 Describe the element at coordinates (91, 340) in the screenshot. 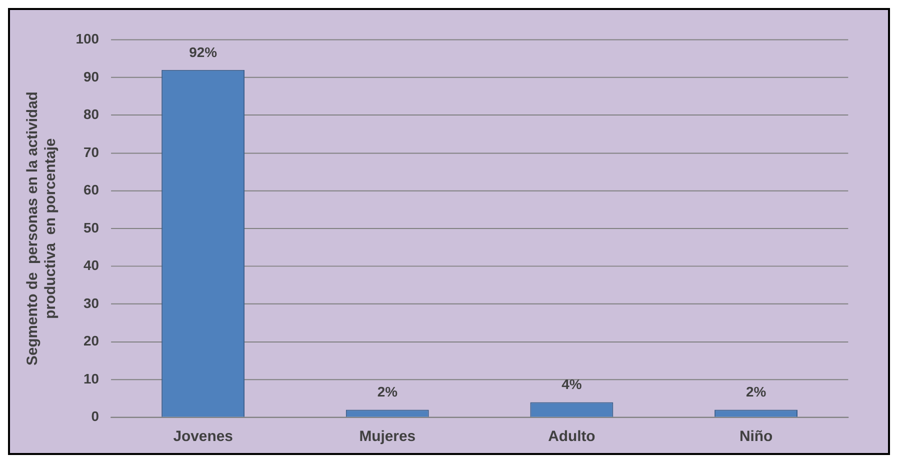

I see `y-tick-label: 20` at that location.